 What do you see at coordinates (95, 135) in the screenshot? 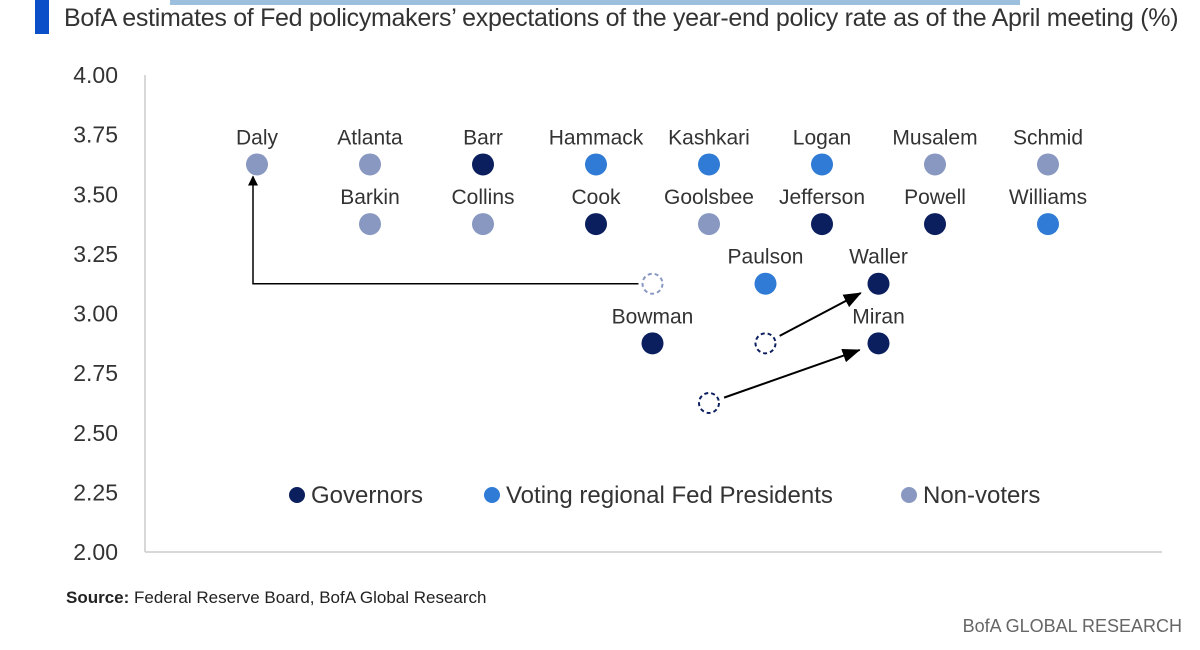
I see `y-tick-label: 3.75` at bounding box center [95, 135].